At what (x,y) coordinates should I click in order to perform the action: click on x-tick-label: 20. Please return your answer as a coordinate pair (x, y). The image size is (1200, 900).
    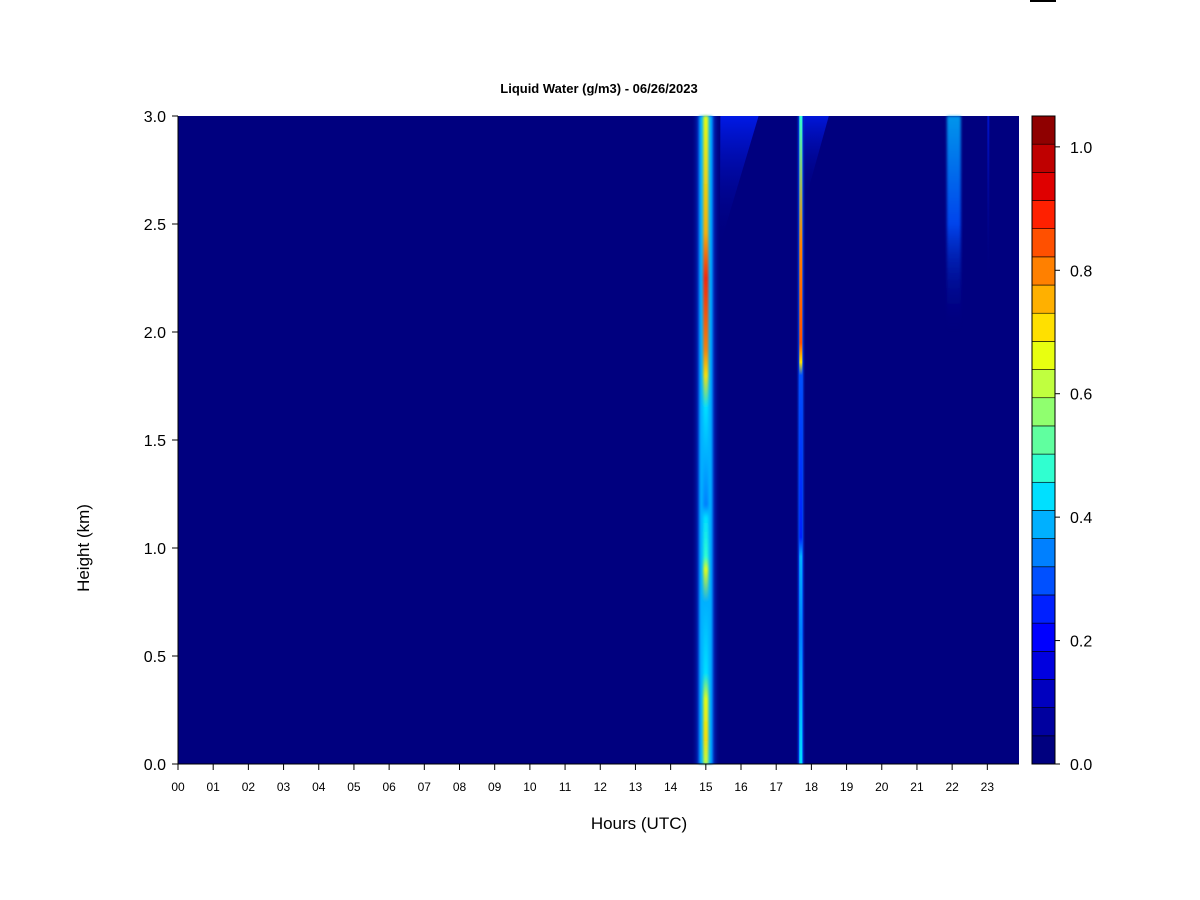
    Looking at the image, I should click on (882, 787).